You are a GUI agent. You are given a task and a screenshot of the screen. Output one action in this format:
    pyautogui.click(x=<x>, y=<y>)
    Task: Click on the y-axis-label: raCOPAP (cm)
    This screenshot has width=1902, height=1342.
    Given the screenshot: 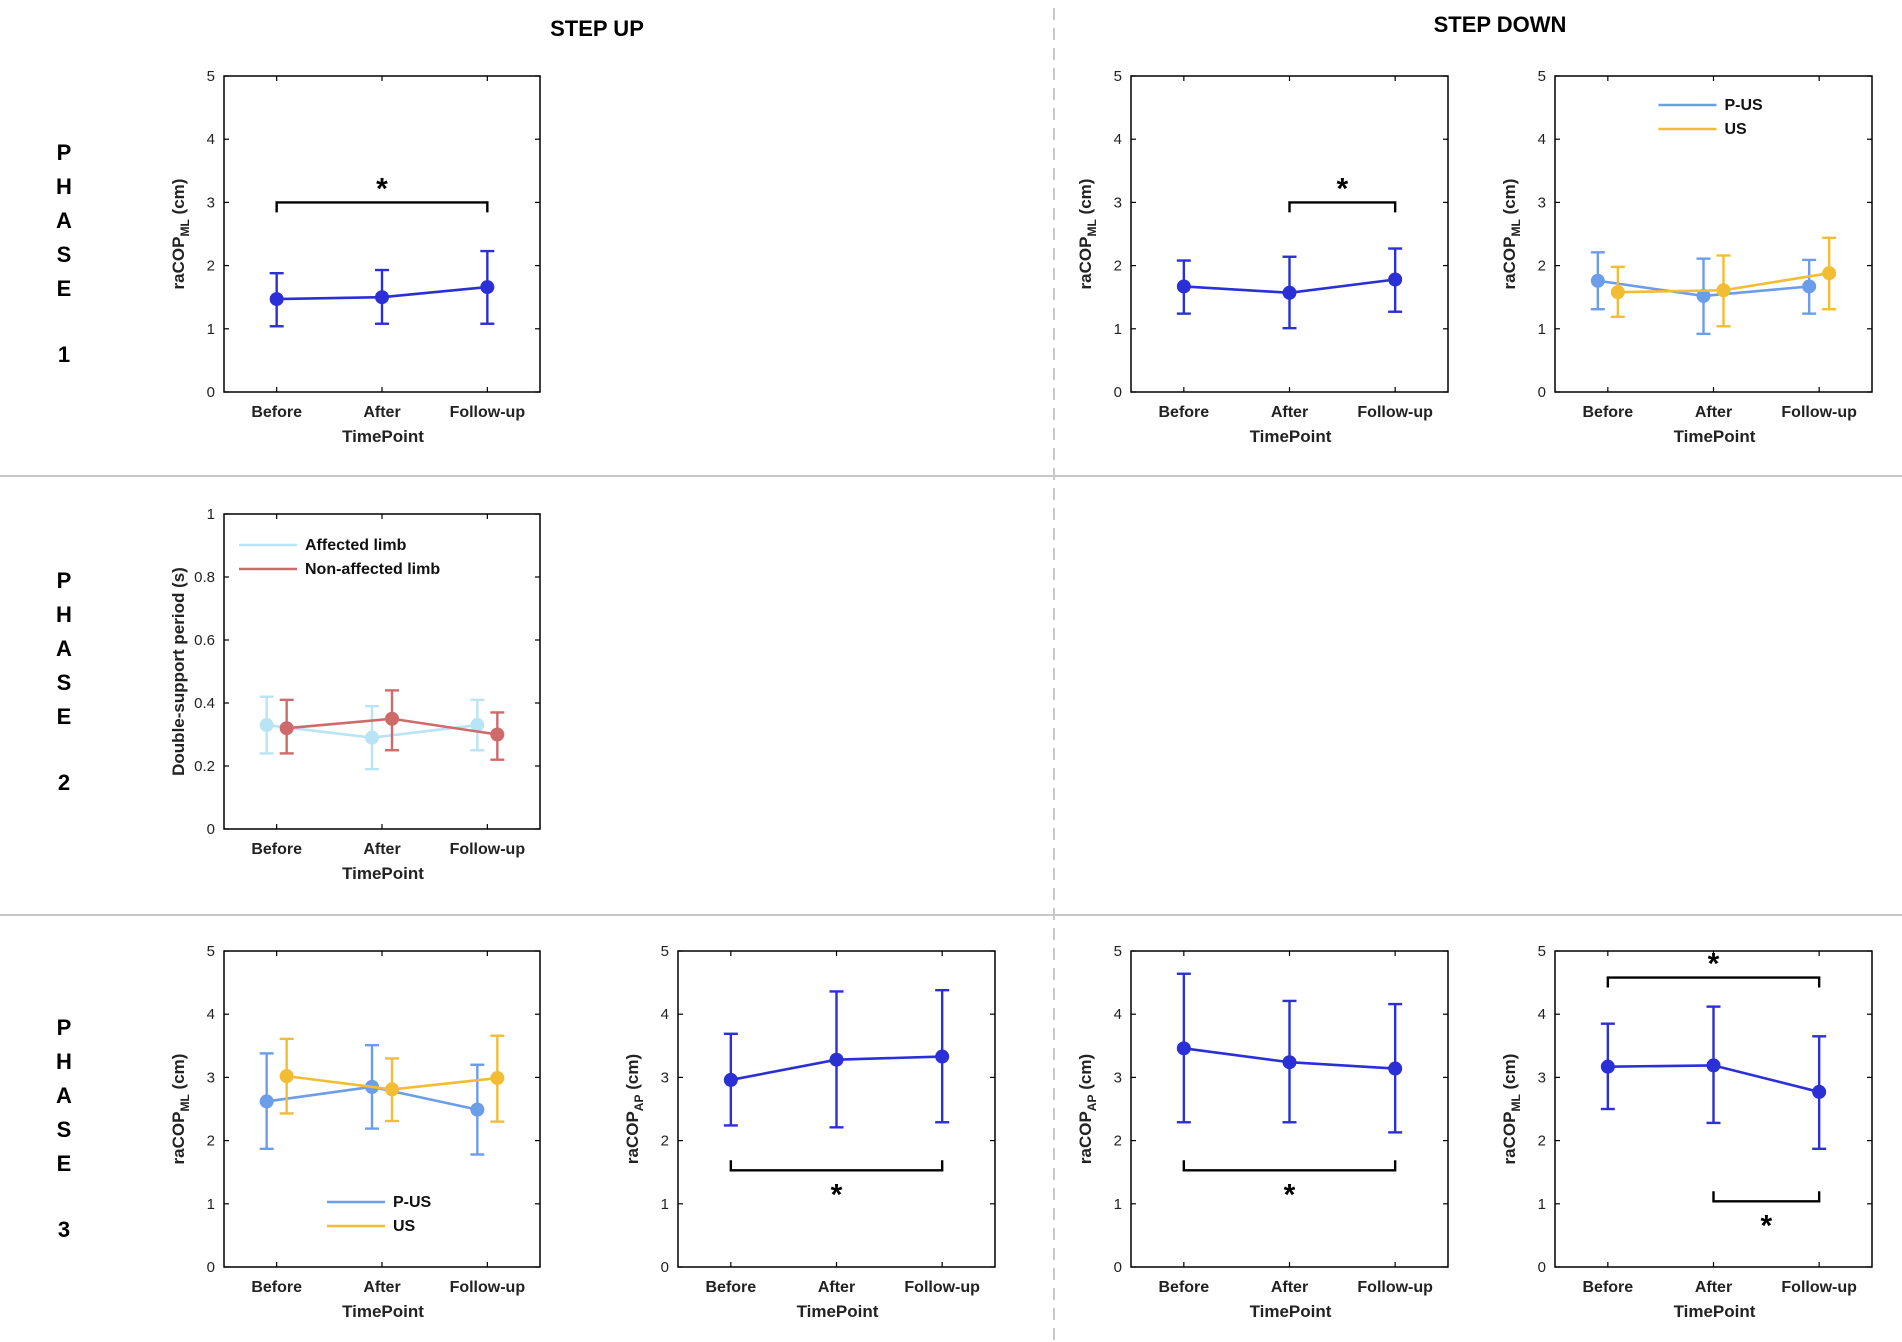 What is the action you would take?
    pyautogui.click(x=634, y=1109)
    